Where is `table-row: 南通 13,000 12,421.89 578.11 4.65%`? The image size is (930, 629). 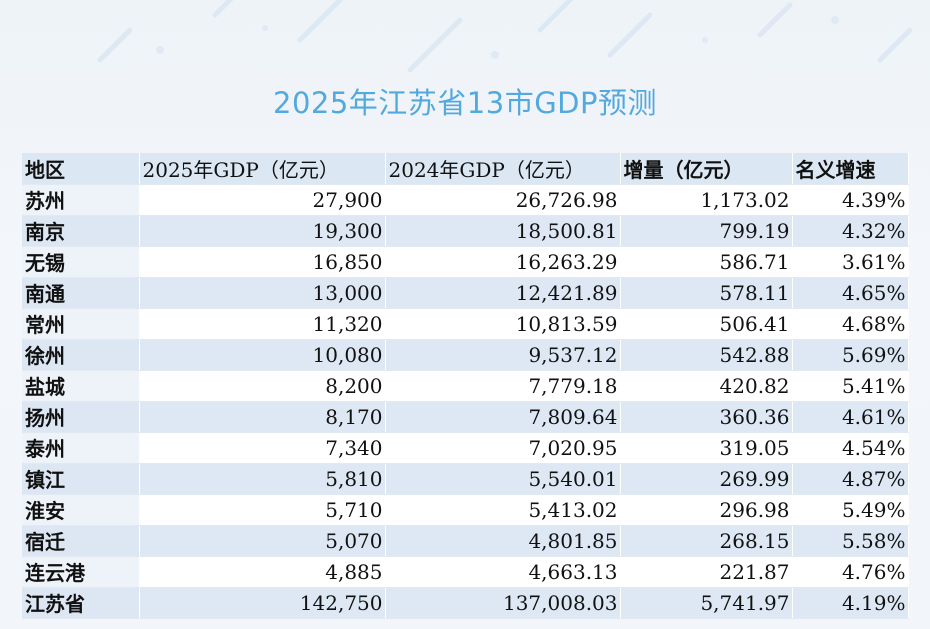
table-row: 南通 13,000 12,421.89 578.11 4.65% is located at coordinates (465, 293).